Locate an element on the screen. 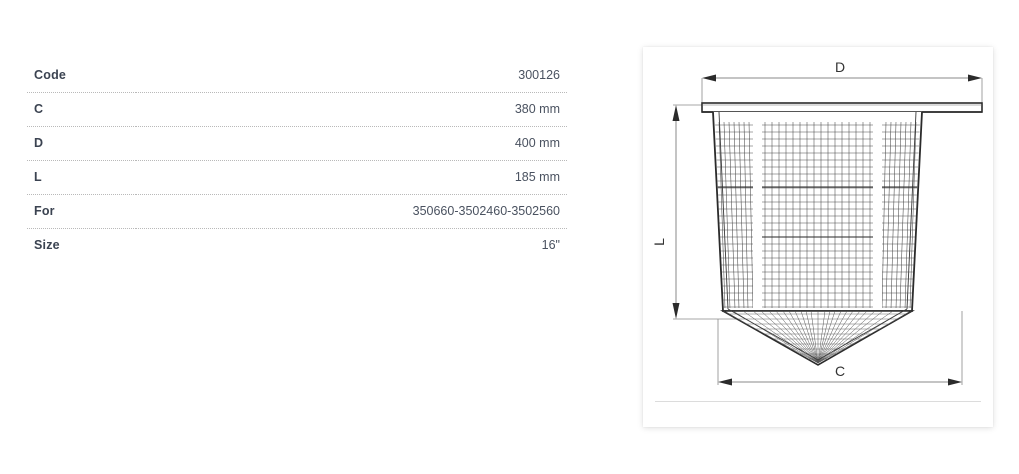 Image resolution: width=1019 pixels, height=474 pixels. table-row: For 350660-3502460-3502560 is located at coordinates (297, 211).